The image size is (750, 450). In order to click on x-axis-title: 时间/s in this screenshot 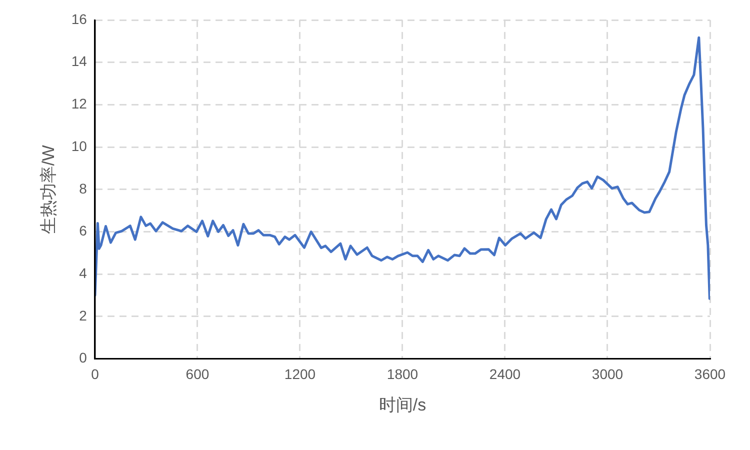, I will do `click(402, 404)`.